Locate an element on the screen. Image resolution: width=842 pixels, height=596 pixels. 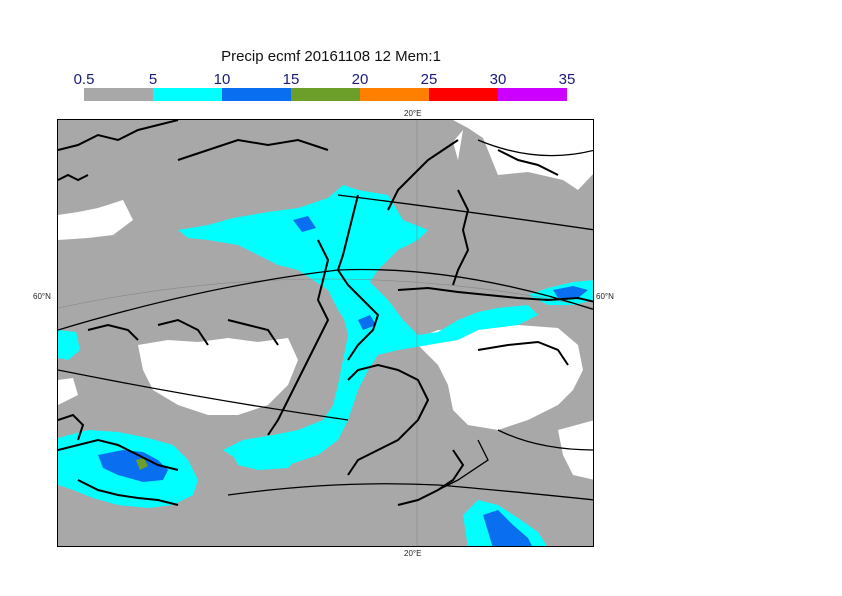
precip-area-green is located at coordinates (142, 464).